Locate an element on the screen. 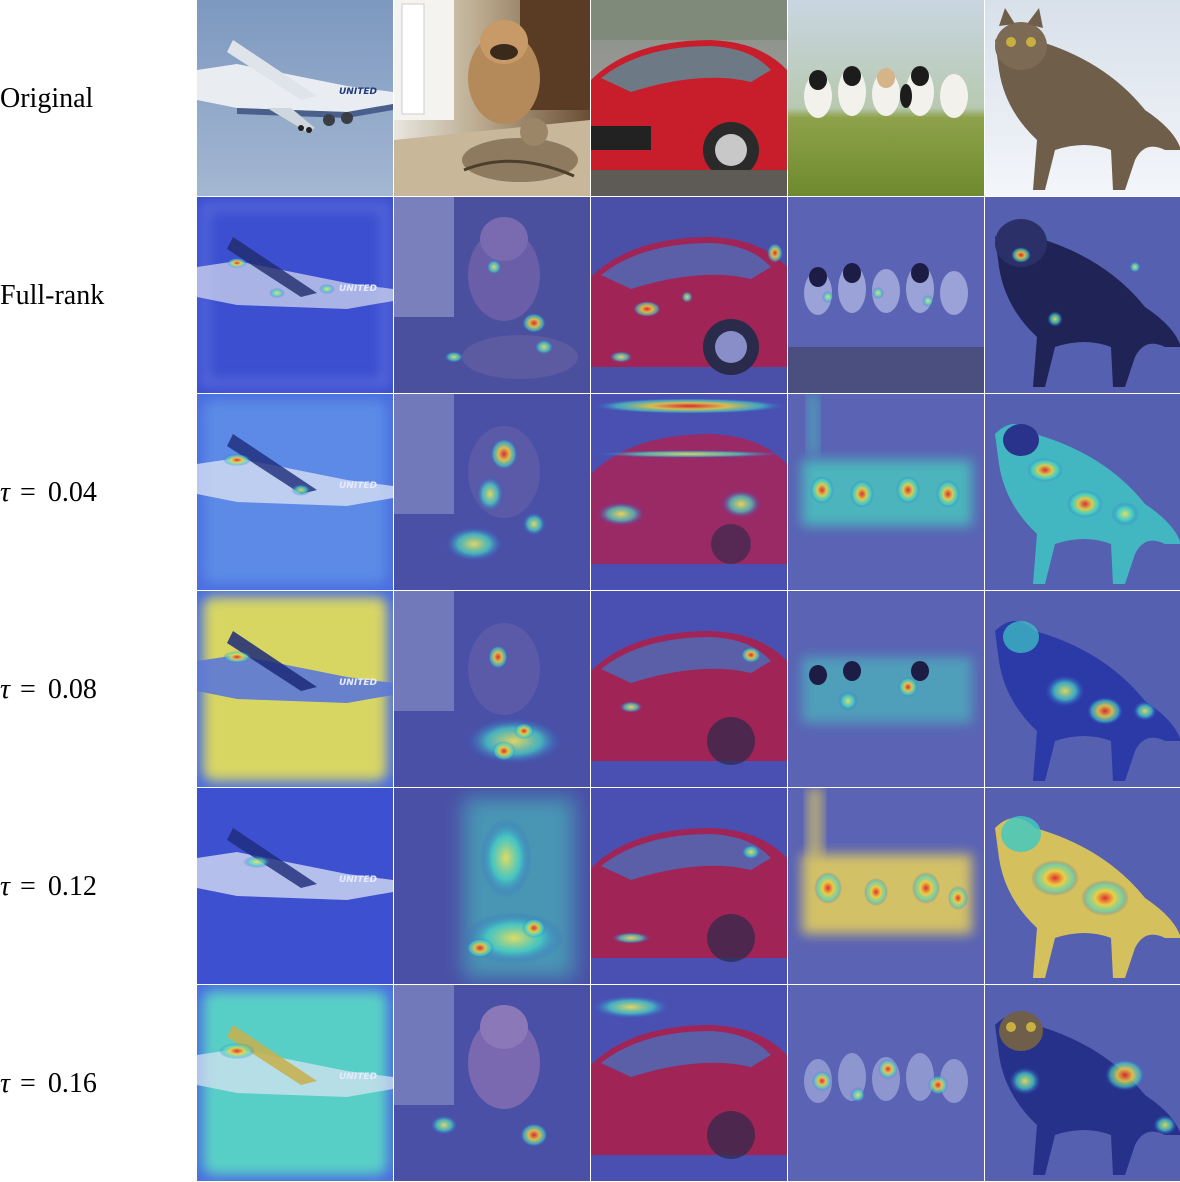  row-label-tau-0-16: τ = 0.16 is located at coordinates (95, 1083).